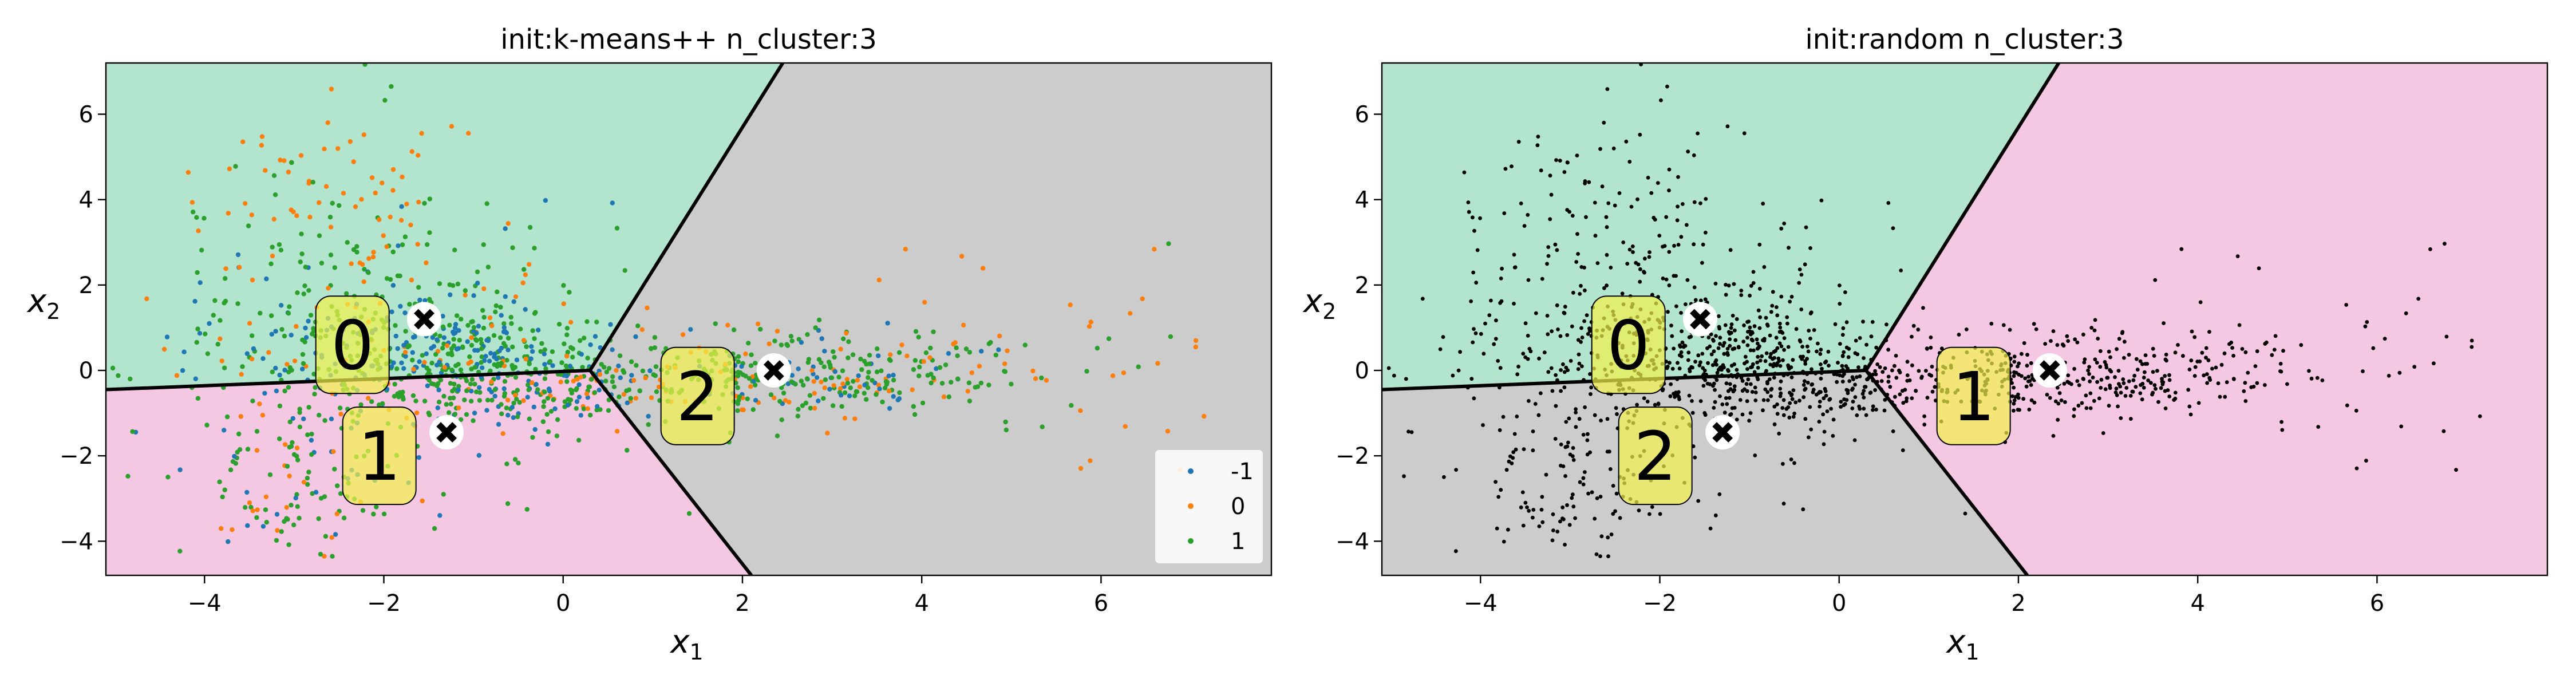  I want to click on x-tick-label: 2, so click(2018, 604).